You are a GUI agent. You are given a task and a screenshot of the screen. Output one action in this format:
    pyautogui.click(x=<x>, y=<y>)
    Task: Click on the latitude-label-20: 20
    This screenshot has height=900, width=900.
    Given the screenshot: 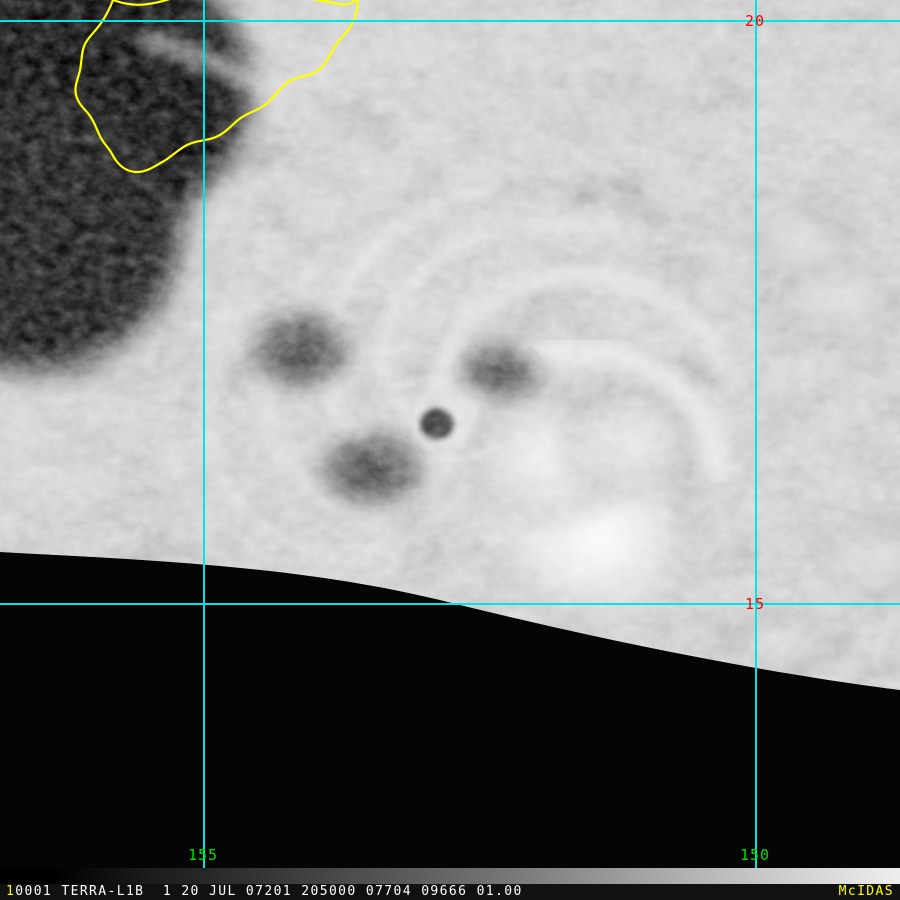 What is the action you would take?
    pyautogui.click(x=755, y=21)
    